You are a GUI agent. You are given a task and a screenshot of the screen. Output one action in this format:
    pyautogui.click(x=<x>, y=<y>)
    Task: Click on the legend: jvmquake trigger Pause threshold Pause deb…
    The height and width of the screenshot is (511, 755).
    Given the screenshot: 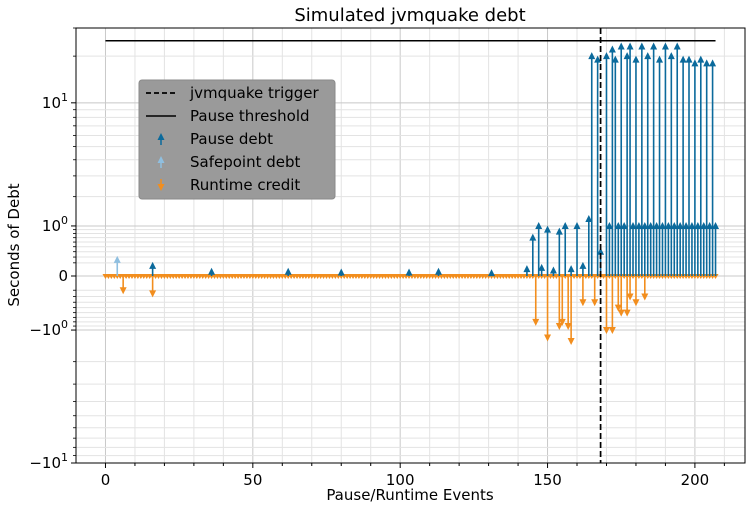 What is the action you would take?
    pyautogui.click(x=237, y=139)
    